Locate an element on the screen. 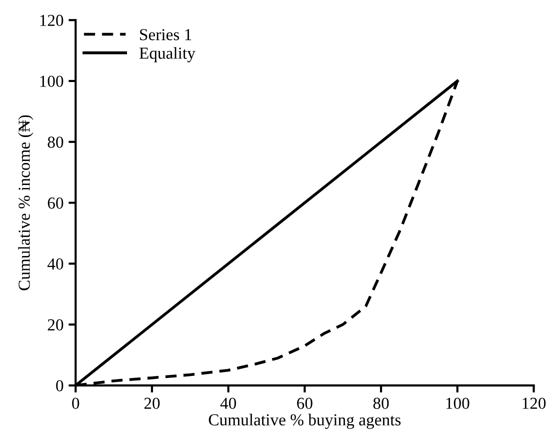  x-tick-label: 20 is located at coordinates (152, 403).